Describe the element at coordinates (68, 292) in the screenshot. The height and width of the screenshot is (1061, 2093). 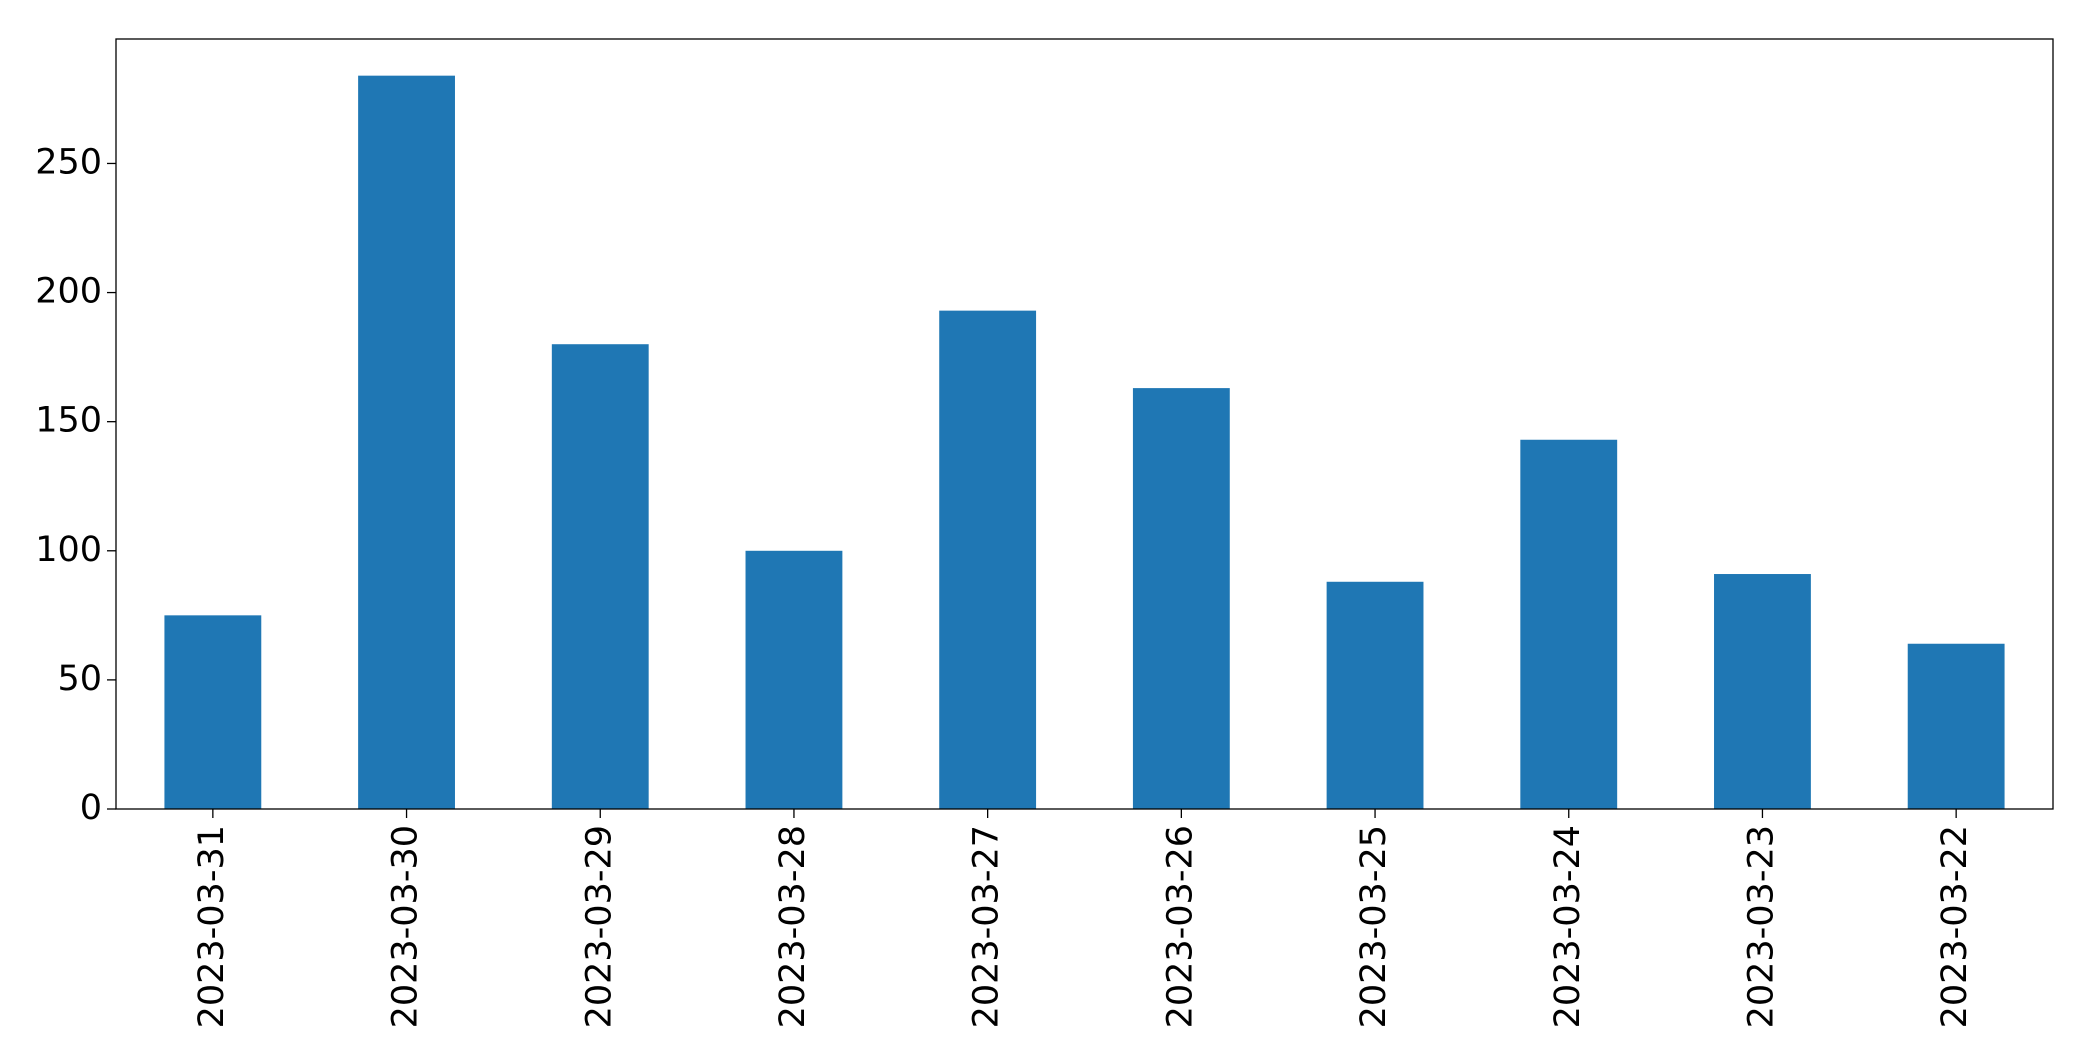
I see `y-tick-label: 200` at that location.